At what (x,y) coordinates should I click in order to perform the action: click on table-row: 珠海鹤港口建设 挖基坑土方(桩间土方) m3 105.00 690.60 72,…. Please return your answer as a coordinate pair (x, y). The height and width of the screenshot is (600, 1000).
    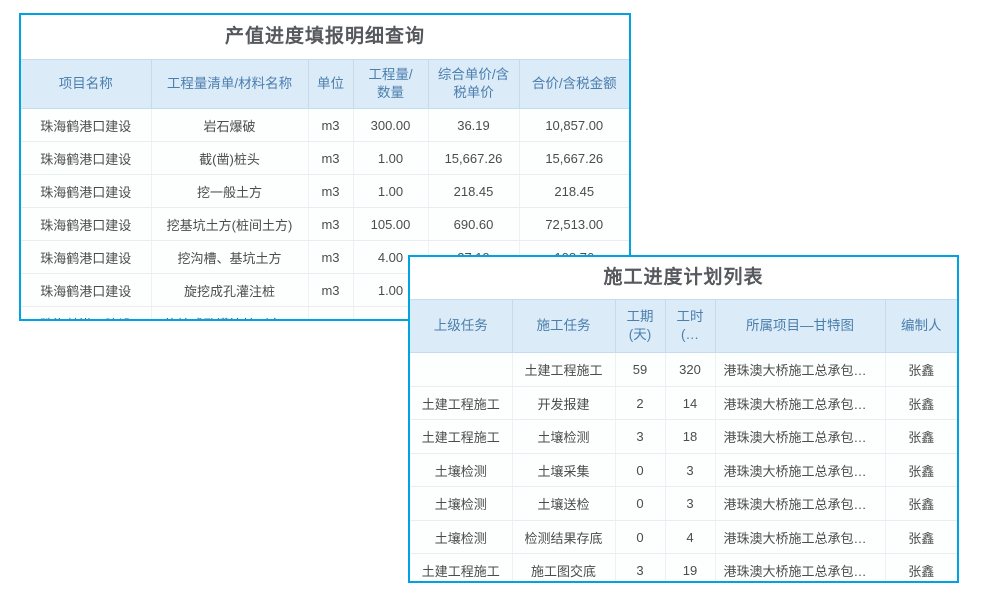
    Looking at the image, I should click on (325, 224).